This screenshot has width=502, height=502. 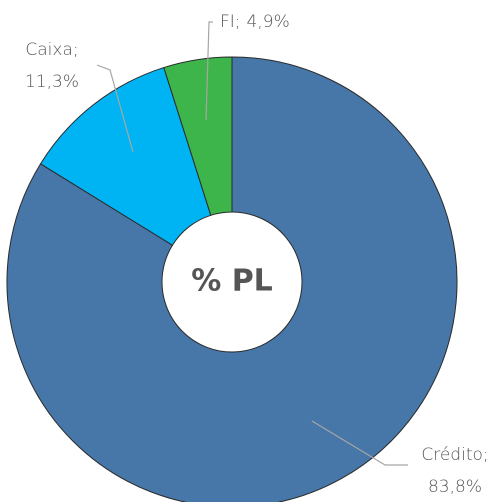 I want to click on value-label: 4,9%, so click(x=268, y=22).